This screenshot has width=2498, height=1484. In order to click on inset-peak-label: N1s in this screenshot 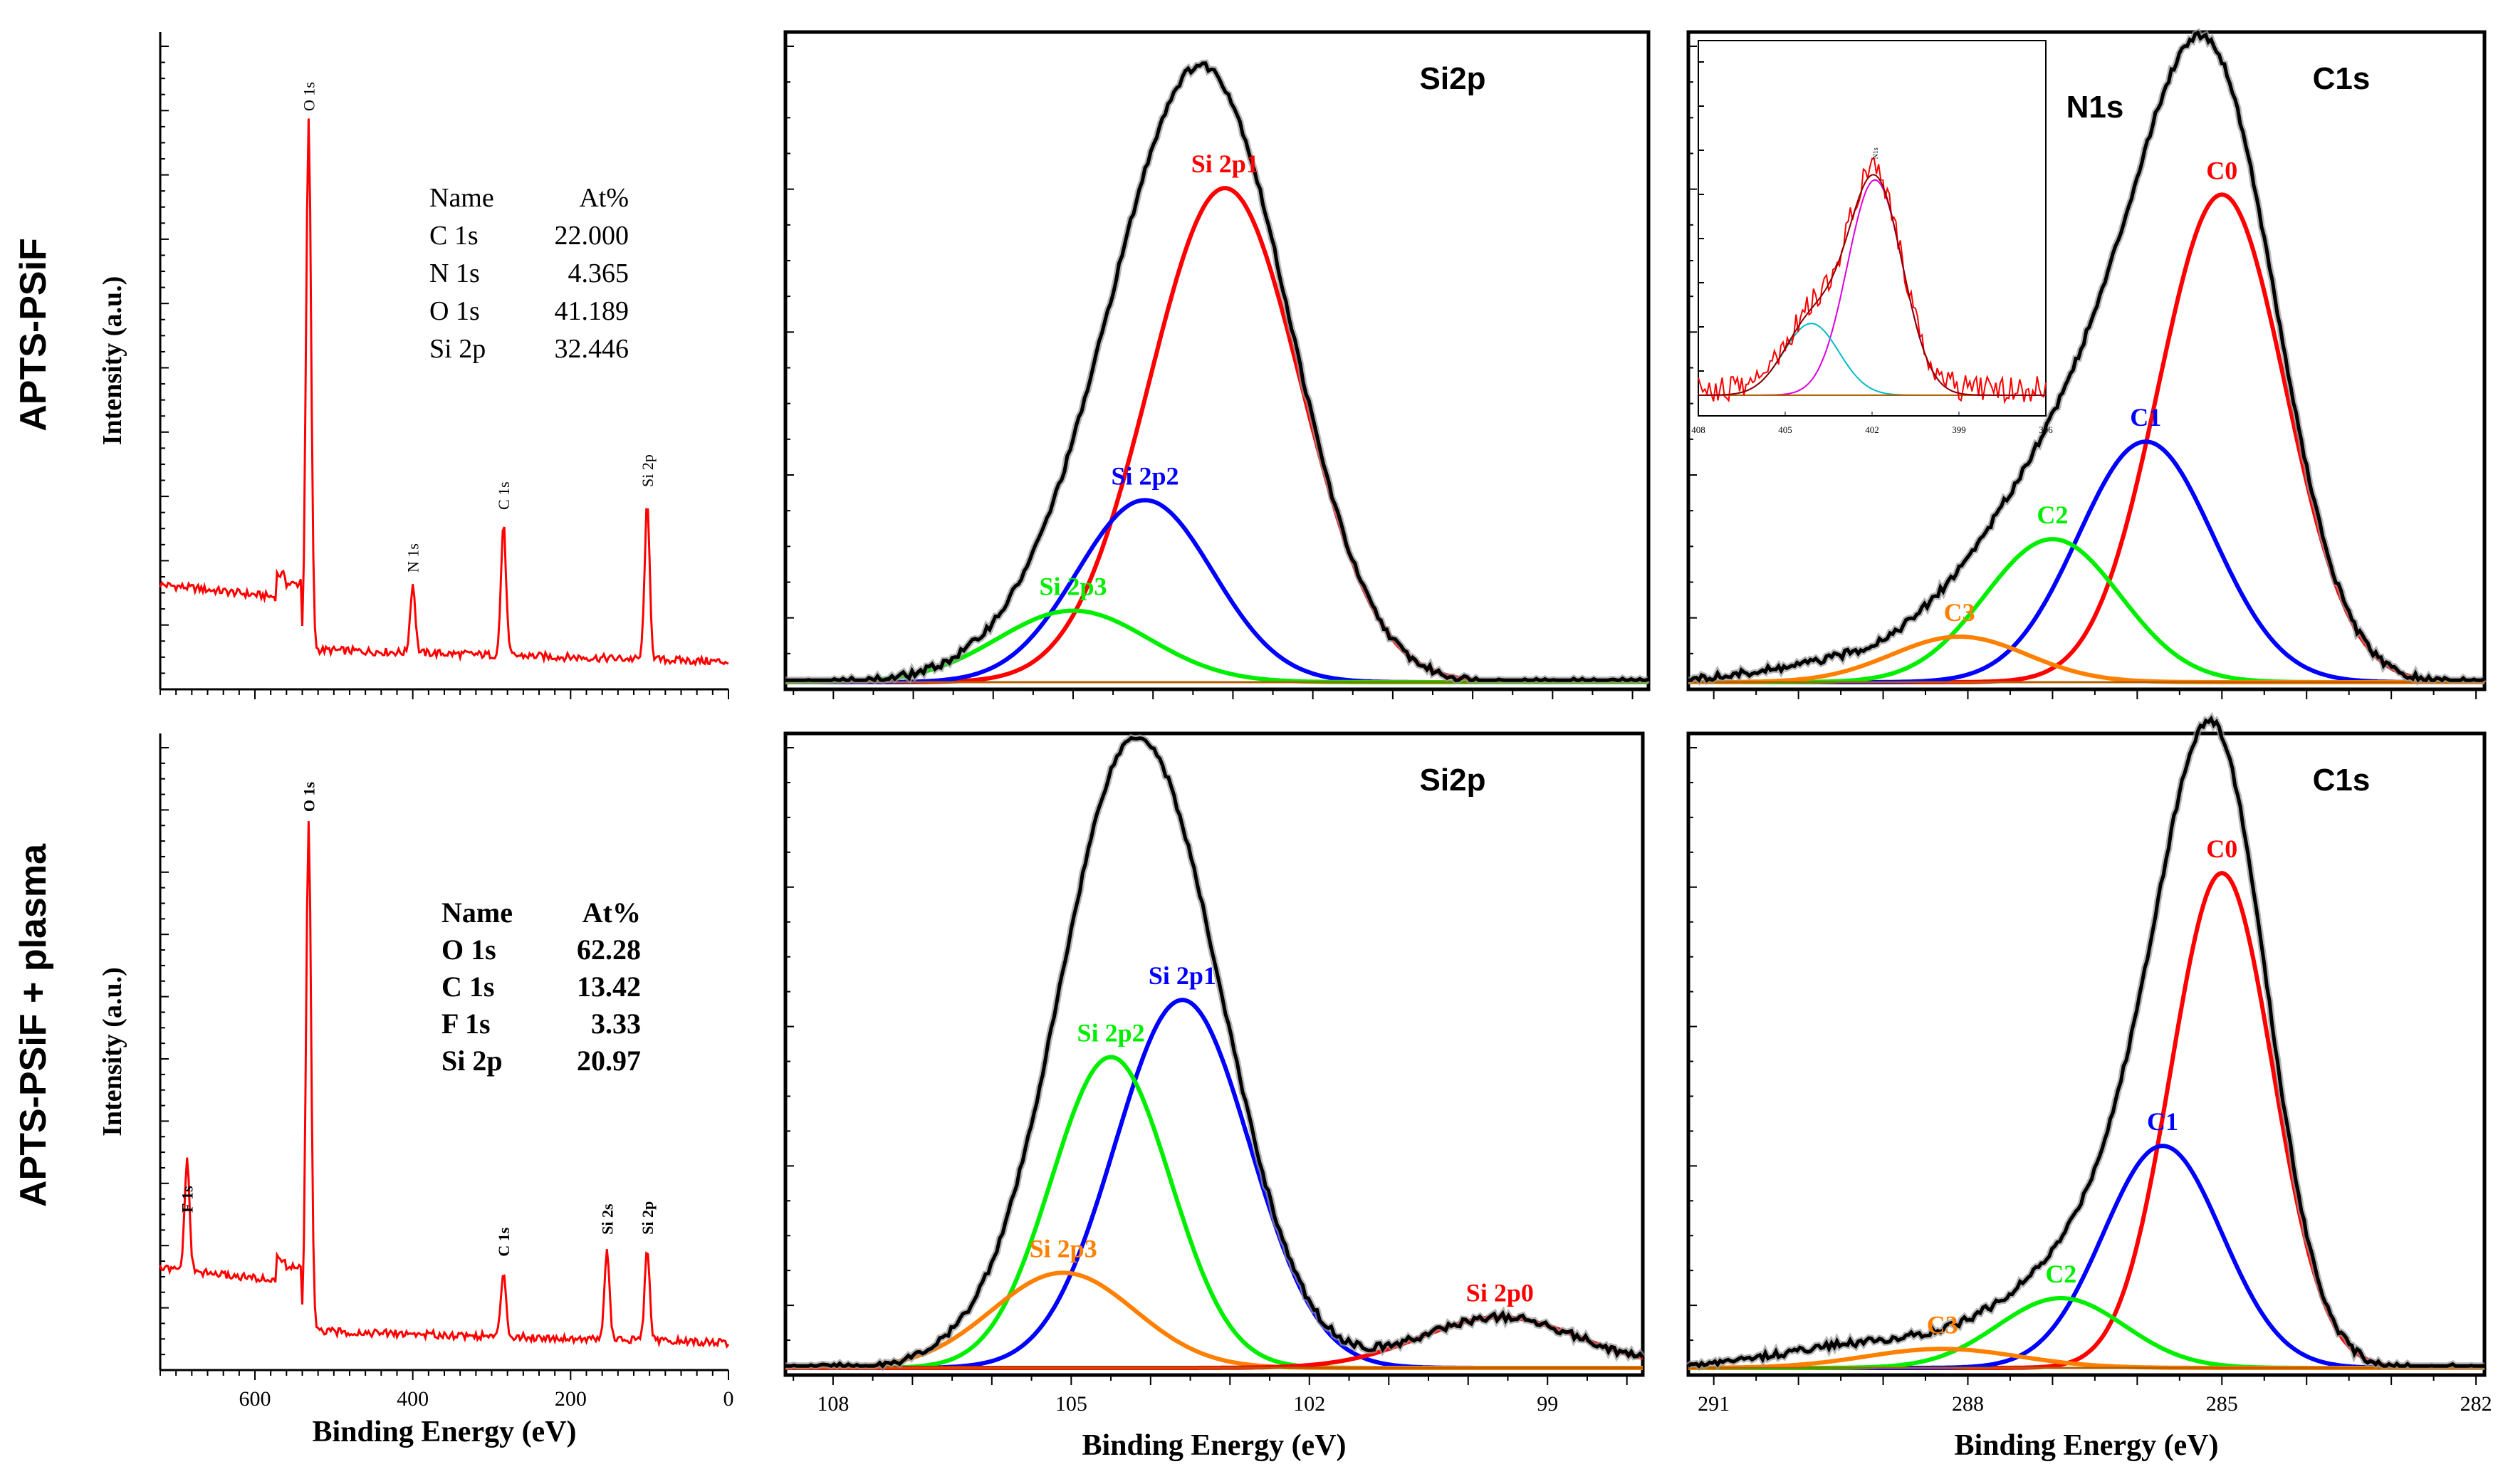, I will do `click(1876, 153)`.